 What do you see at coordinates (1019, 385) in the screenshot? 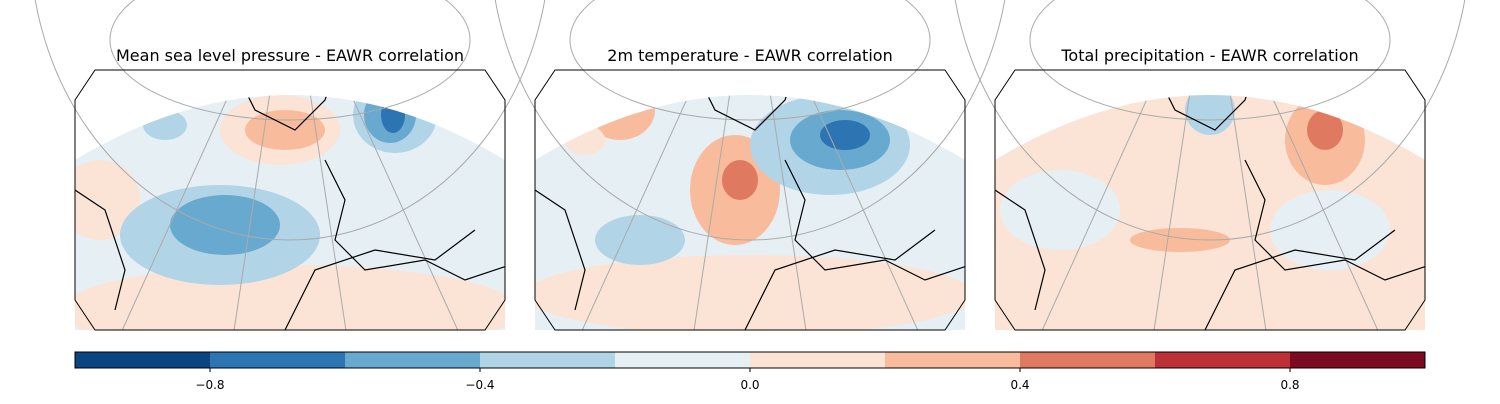
I see `colorbar-tick-label: 0.4` at bounding box center [1019, 385].